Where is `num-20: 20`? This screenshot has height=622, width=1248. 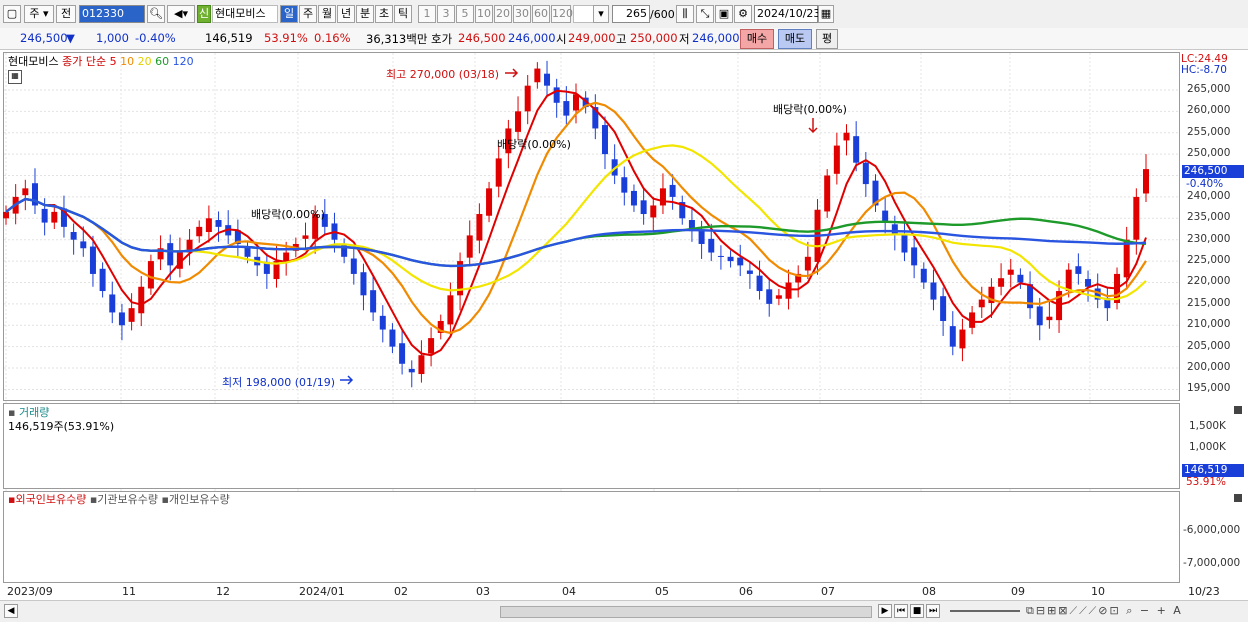
num-20: 20 is located at coordinates (503, 14).